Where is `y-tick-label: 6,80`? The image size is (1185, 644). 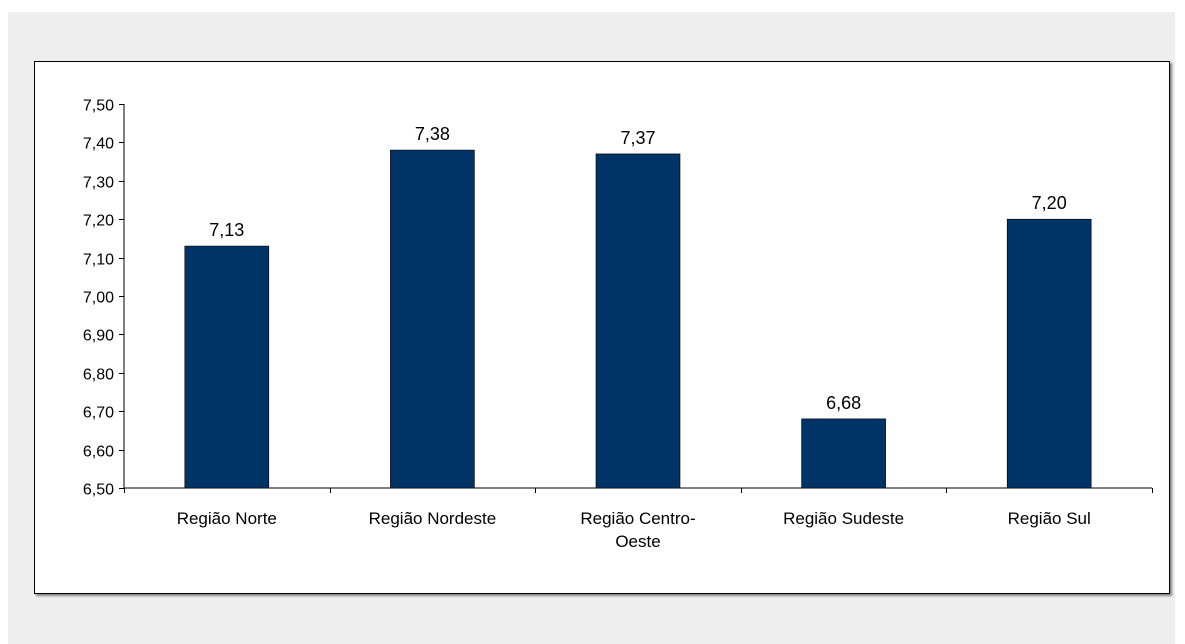
y-tick-label: 6,80 is located at coordinates (98, 375).